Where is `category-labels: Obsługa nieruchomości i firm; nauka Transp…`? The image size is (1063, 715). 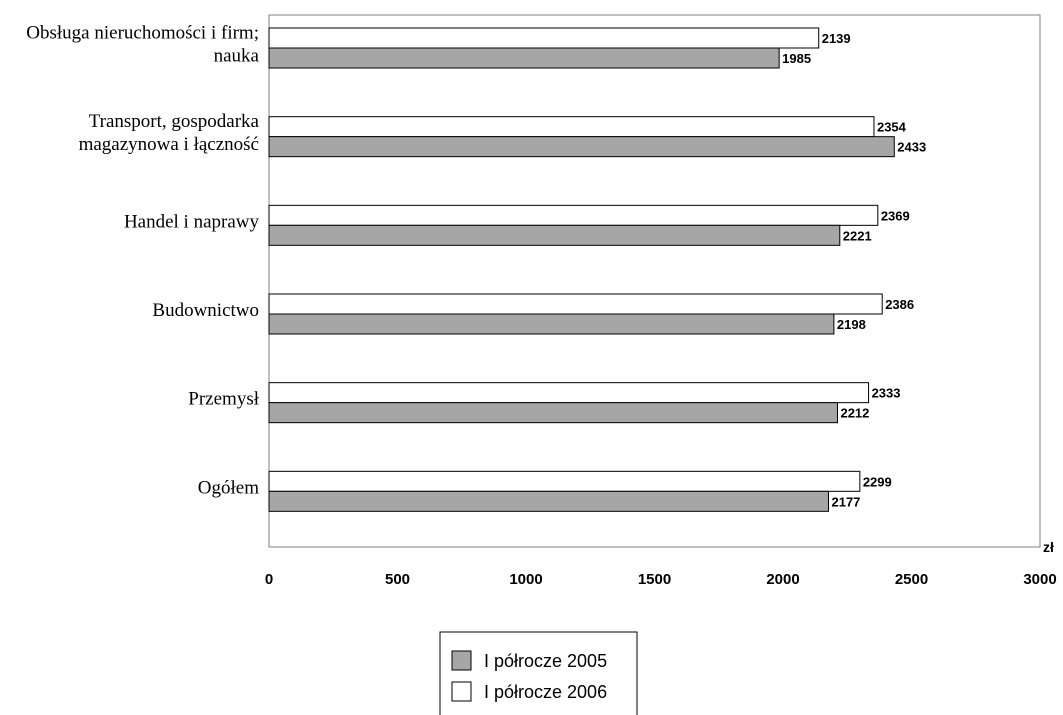
category-labels: Obsługa nieruchomości i firm; nauka Transp… is located at coordinates (142, 261).